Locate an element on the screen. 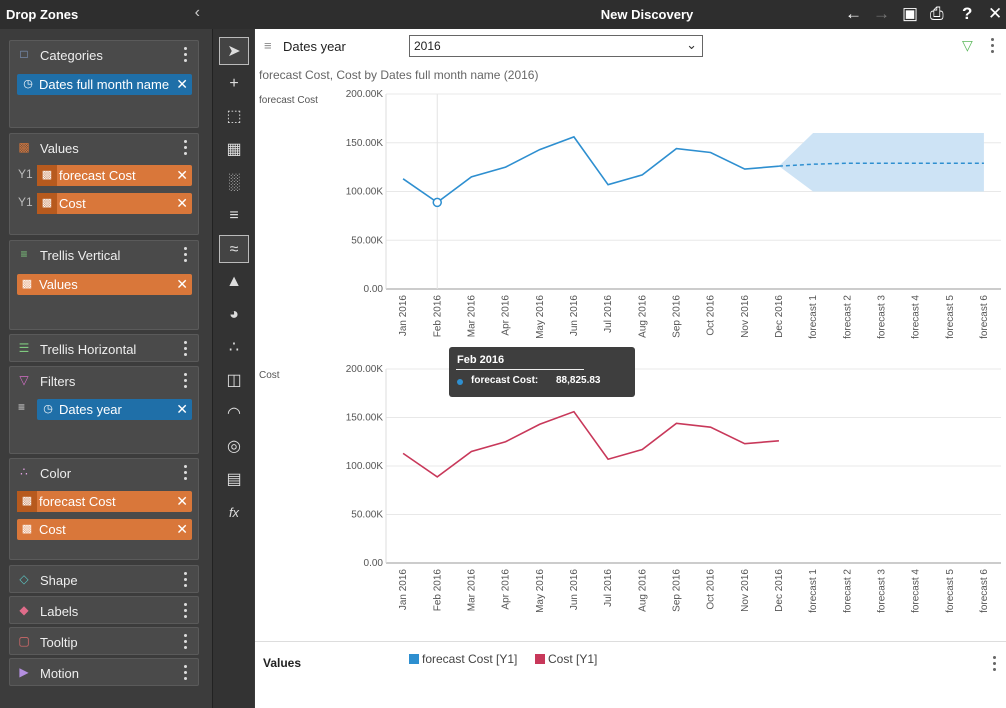 Image resolution: width=1006 pixels, height=708 pixels. filters-menu-icon is located at coordinates (186, 381).